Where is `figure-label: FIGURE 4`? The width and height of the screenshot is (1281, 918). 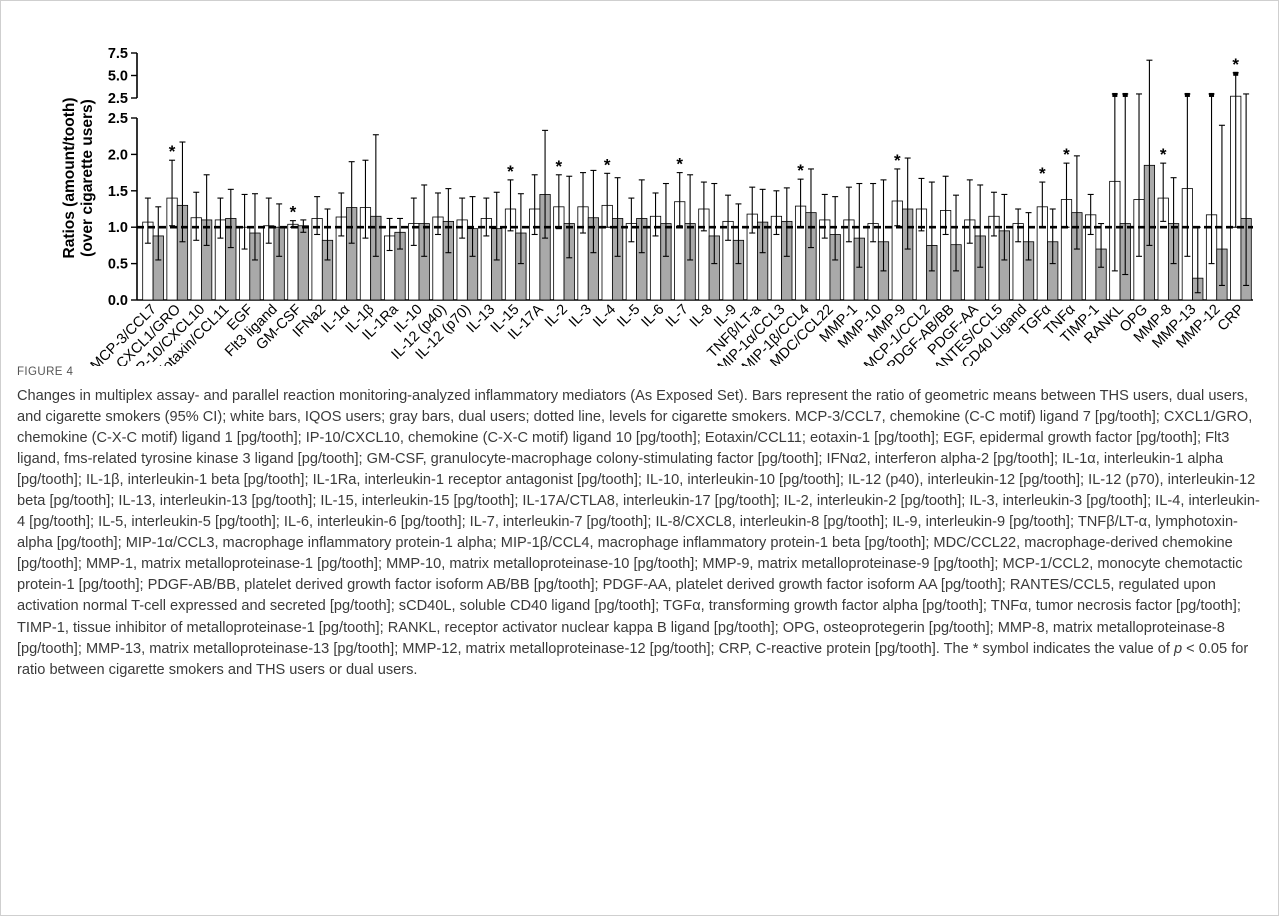
figure-label: FIGURE 4 is located at coordinates (45, 372).